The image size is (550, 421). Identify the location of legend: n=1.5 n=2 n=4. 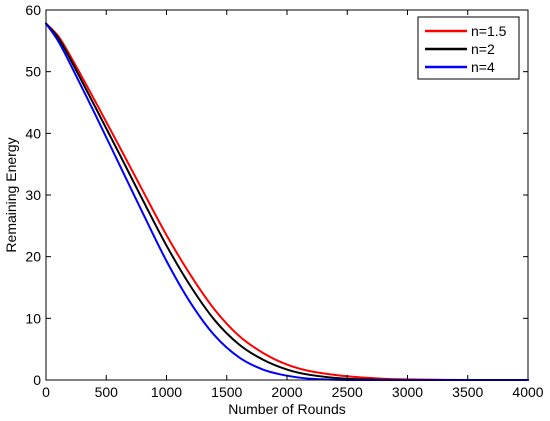
(468, 48).